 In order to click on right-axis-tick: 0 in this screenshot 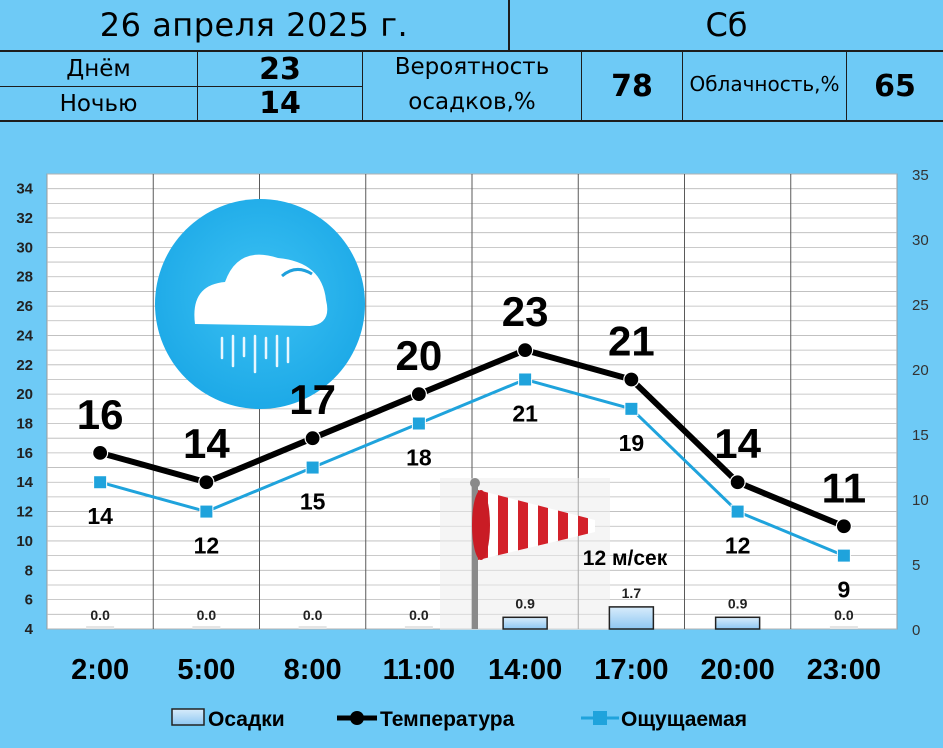, I will do `click(916, 630)`.